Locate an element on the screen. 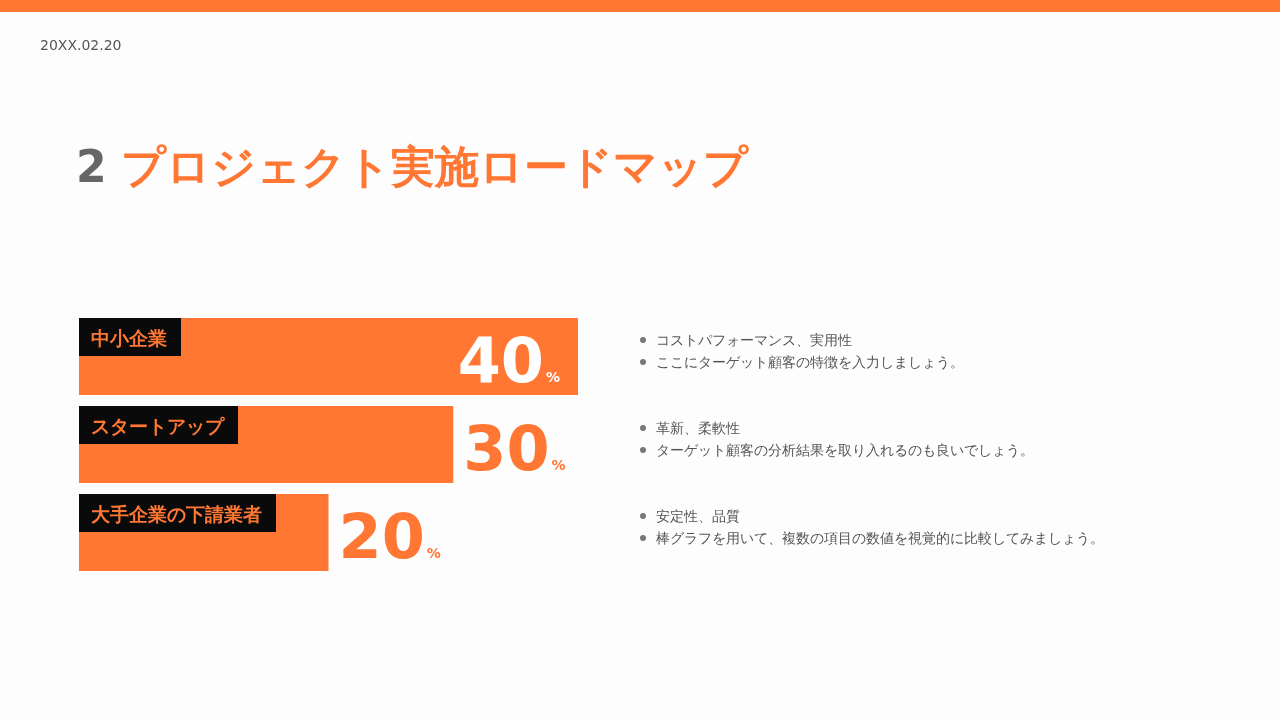 This screenshot has width=1280, height=720. text: ここにターゲット顧客の特徴を入力しましょう。 is located at coordinates (810, 362).